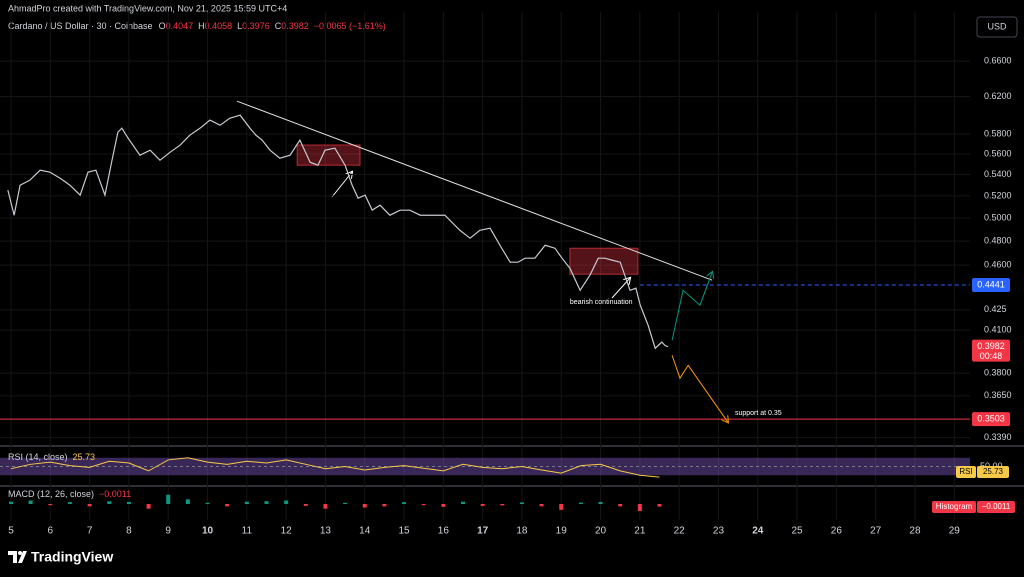 The width and height of the screenshot is (1024, 577). I want to click on price-level-label: 0.4441, so click(991, 284).